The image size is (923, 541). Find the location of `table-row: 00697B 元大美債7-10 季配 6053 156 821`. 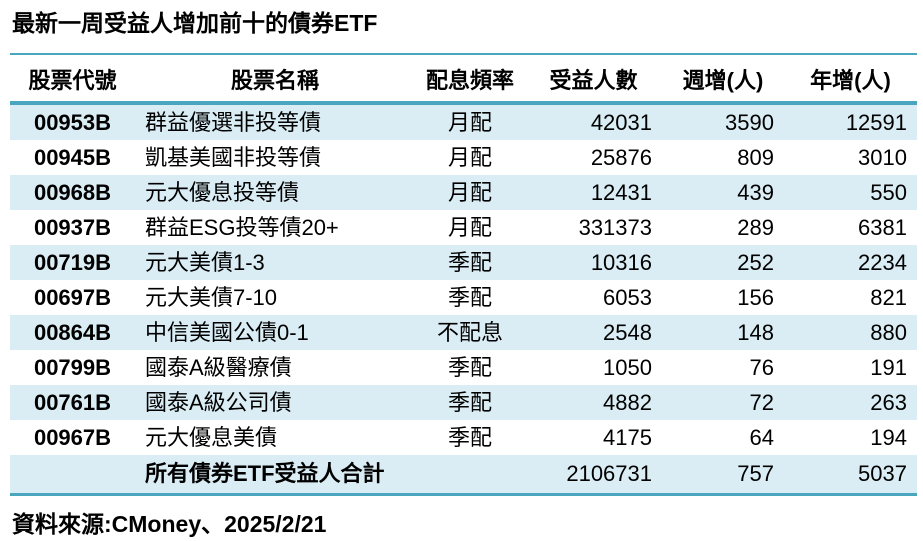

table-row: 00697B 元大美債7-10 季配 6053 156 821 is located at coordinates (463, 297).